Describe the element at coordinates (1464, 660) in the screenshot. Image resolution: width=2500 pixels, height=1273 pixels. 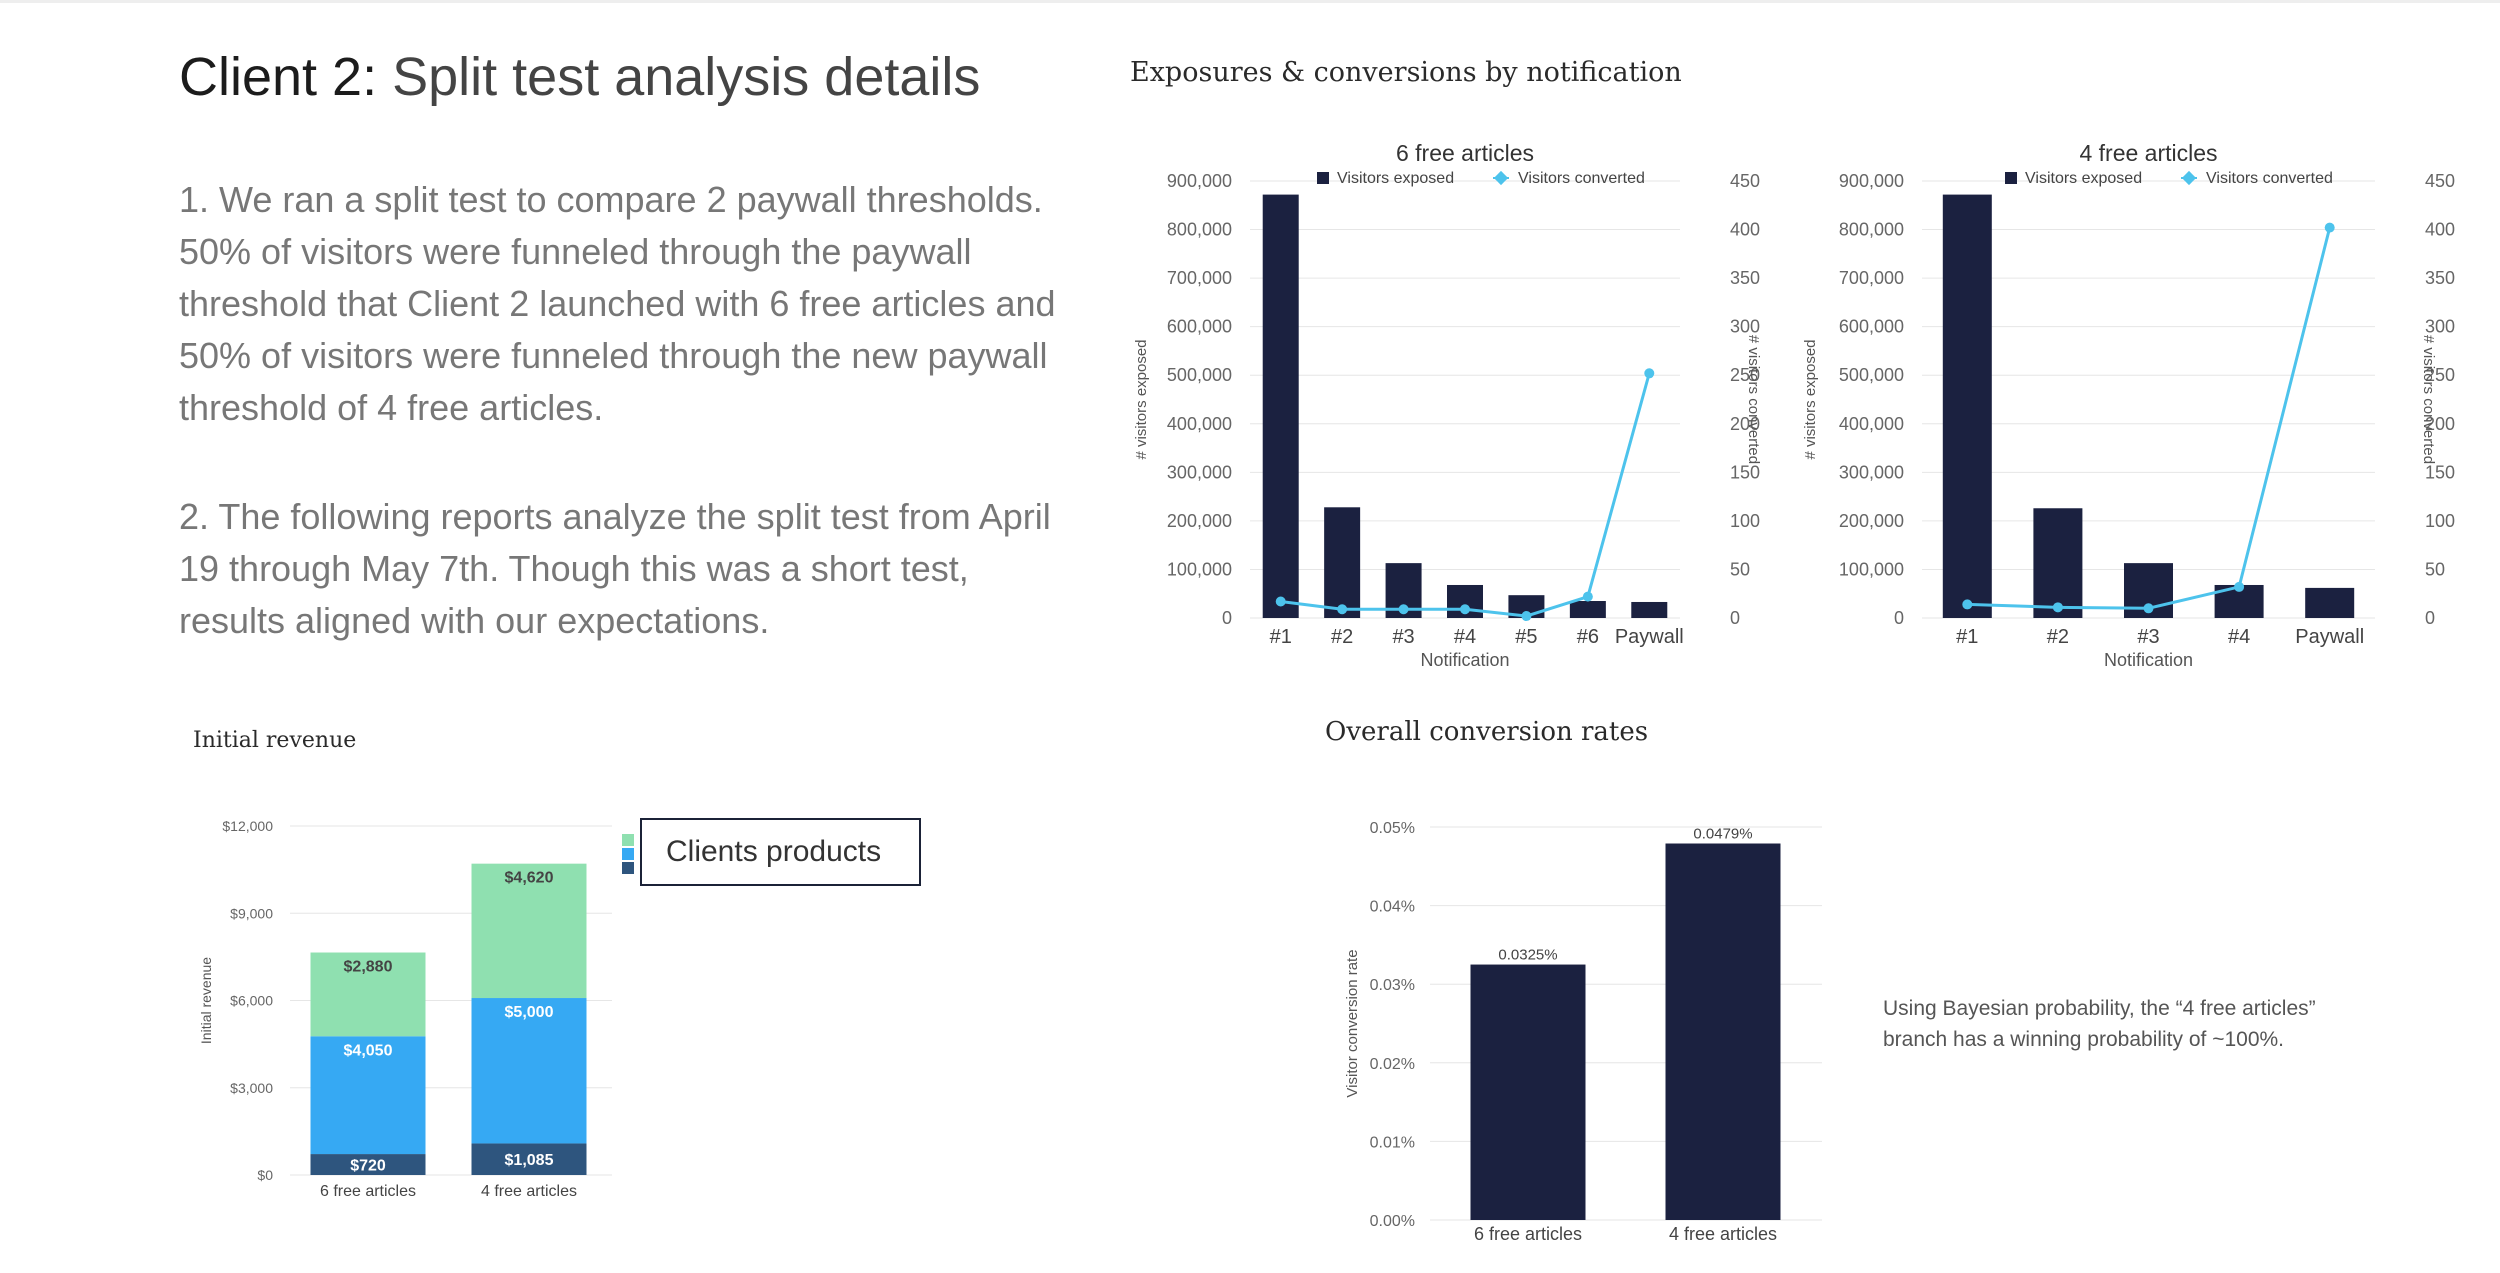
I see `combo1-x-axis-label: Notification` at that location.